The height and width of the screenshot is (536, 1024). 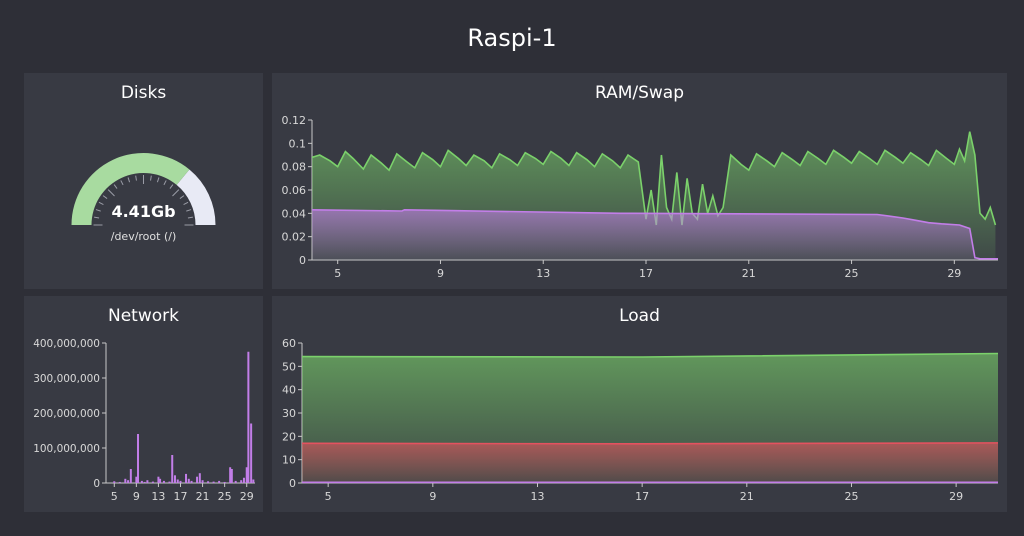 What do you see at coordinates (512, 38) in the screenshot?
I see `page-title: Raspi-1` at bounding box center [512, 38].